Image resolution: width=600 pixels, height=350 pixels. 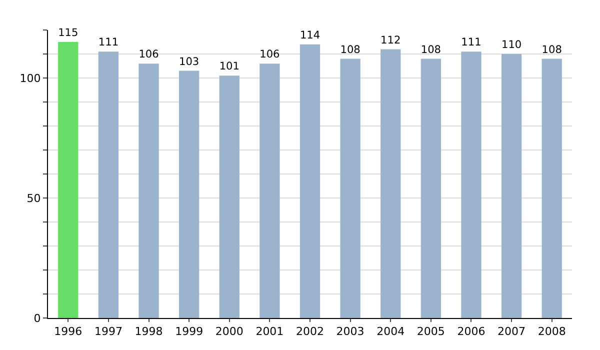 What do you see at coordinates (310, 36) in the screenshot?
I see `data-label: 114` at bounding box center [310, 36].